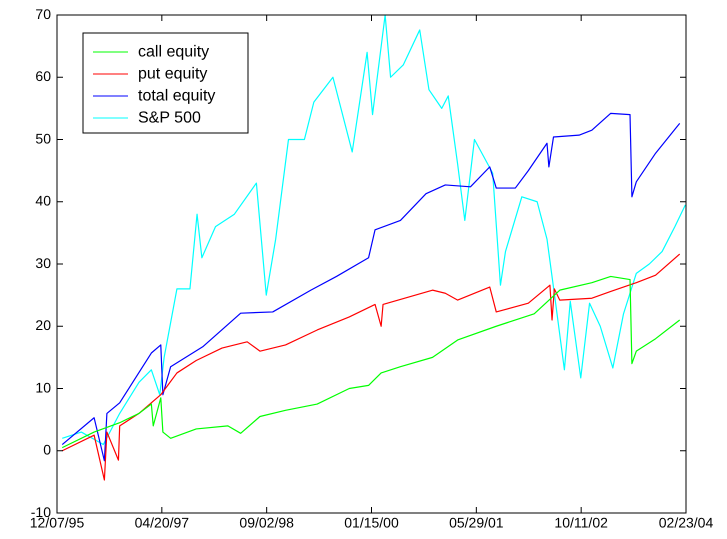  What do you see at coordinates (43, 262) in the screenshot?
I see `y-tick-label: 30` at bounding box center [43, 262].